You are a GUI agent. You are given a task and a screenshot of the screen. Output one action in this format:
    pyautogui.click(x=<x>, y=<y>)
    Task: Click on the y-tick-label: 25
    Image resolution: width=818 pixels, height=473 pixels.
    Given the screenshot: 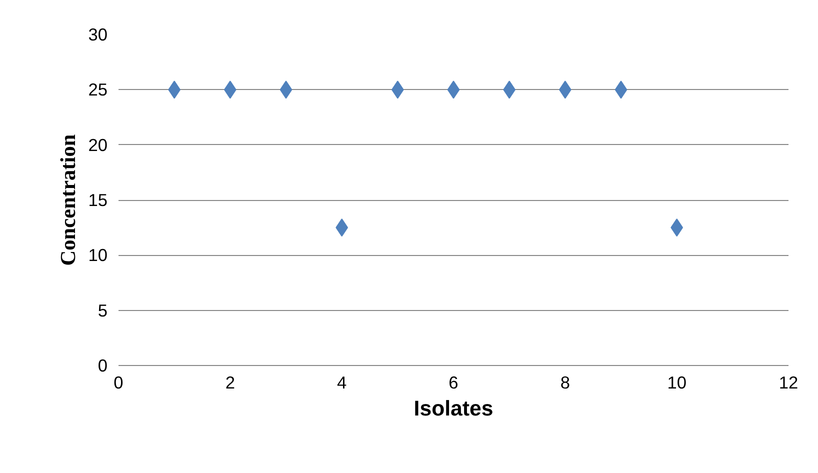 What is the action you would take?
    pyautogui.click(x=98, y=90)
    